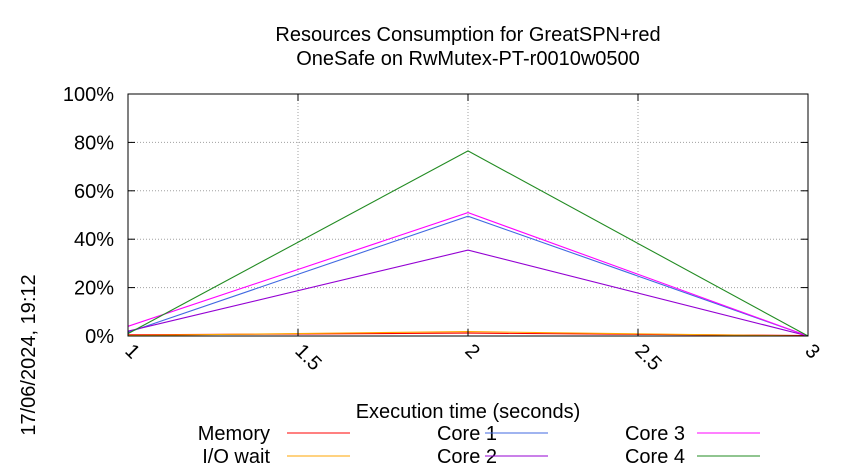  What do you see at coordinates (29, 354) in the screenshot?
I see `timestamp-label: 17/06/2024, 19:12` at bounding box center [29, 354].